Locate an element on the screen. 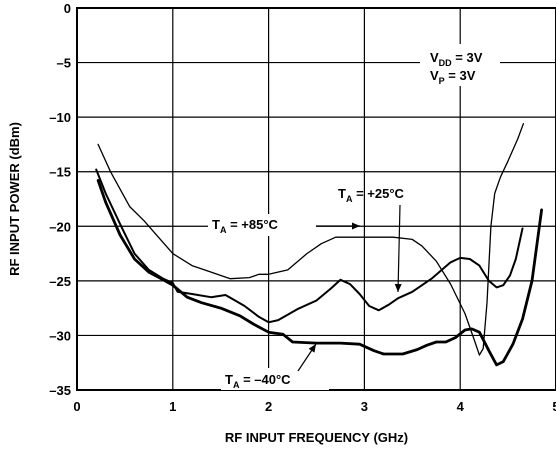 This screenshot has height=449, width=556. pointer-85-head is located at coordinates (356, 226).